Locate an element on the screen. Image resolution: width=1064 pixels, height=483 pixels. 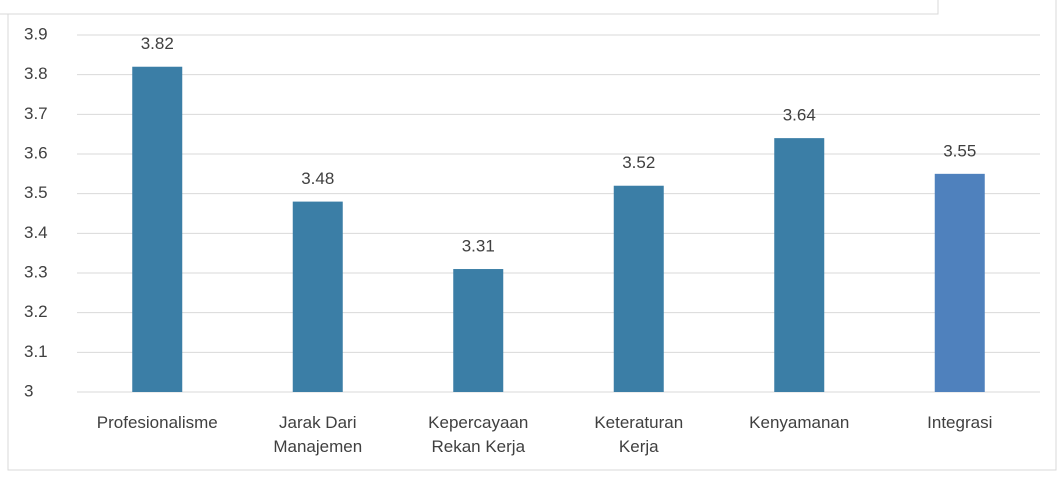
frame-top is located at coordinates (469, 7).